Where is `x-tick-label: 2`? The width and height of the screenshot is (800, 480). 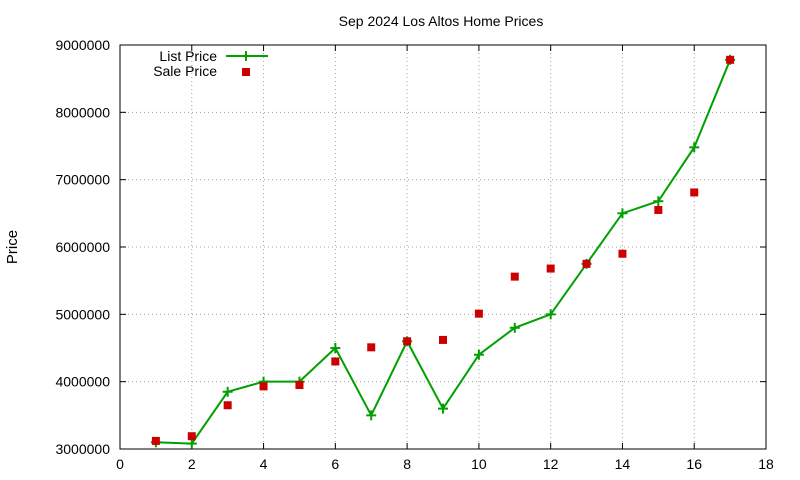
x-tick-label: 2 is located at coordinates (192, 464).